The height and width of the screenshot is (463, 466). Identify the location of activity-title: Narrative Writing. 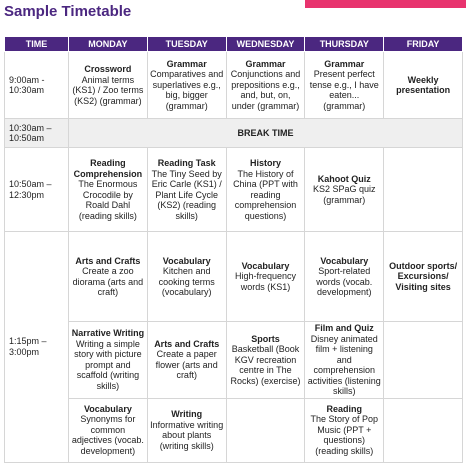
(108, 333).